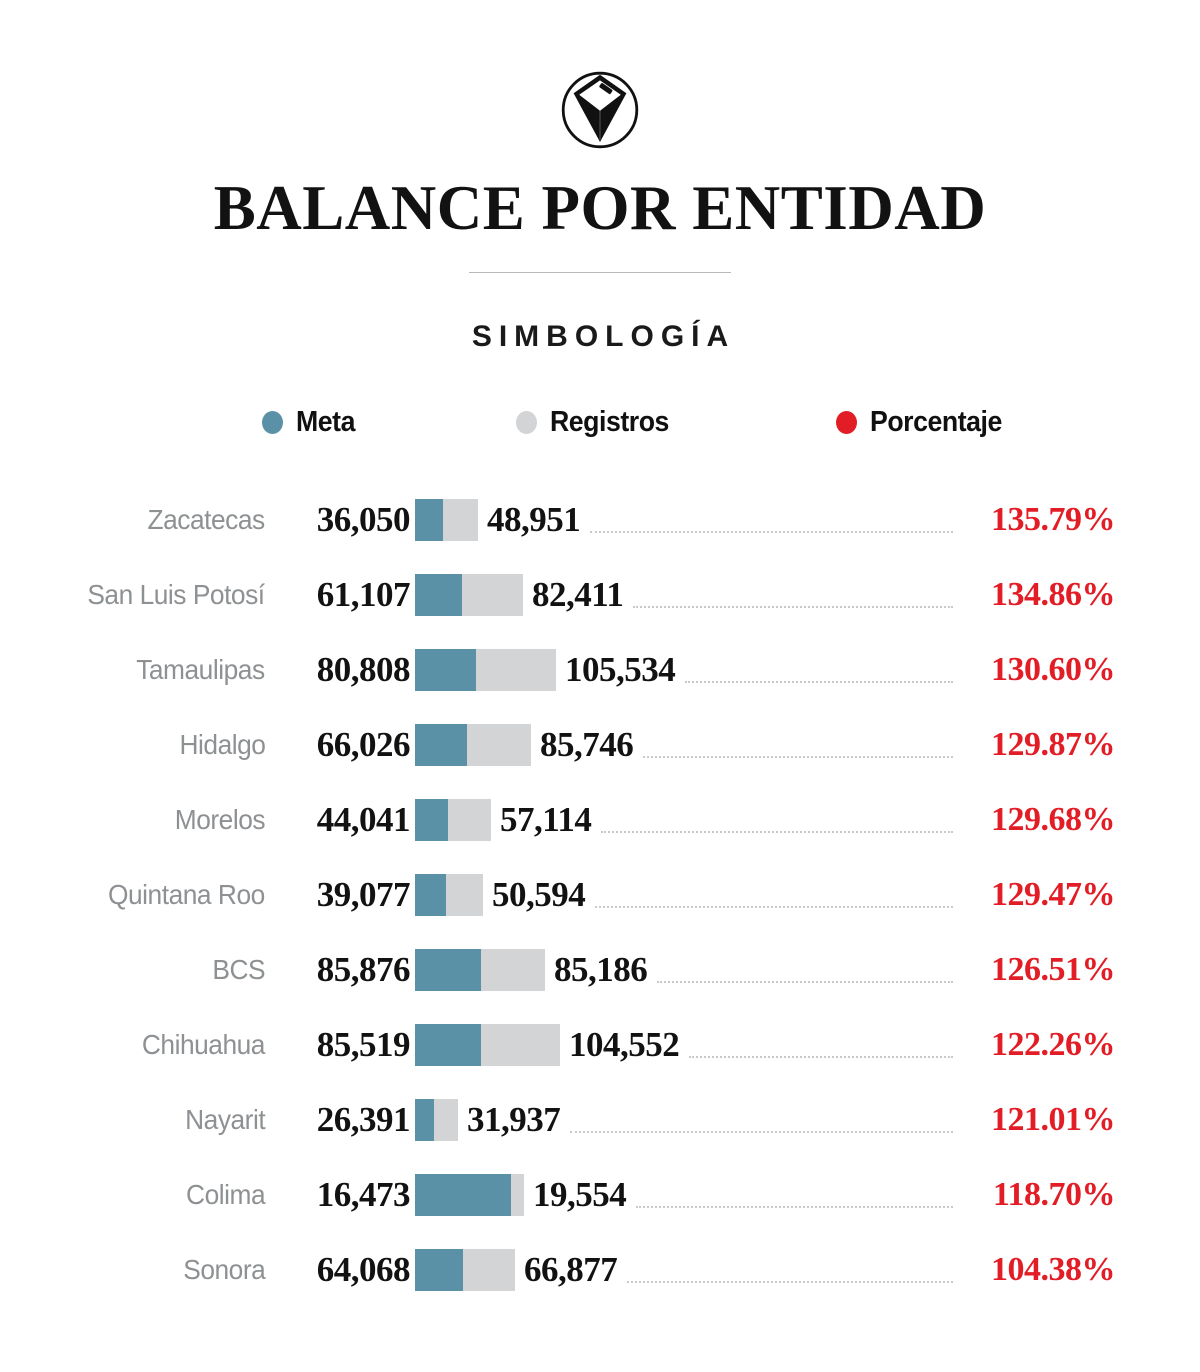  Describe the element at coordinates (603, 336) in the screenshot. I see `legend-title: SIMBOLOGÍA` at that location.